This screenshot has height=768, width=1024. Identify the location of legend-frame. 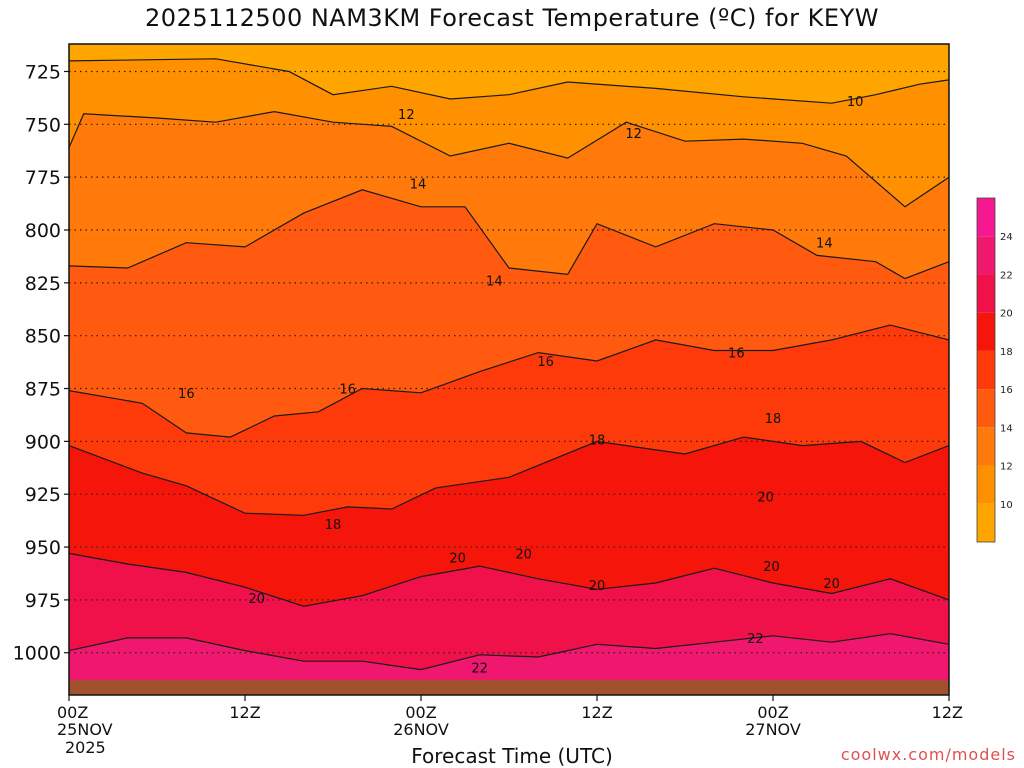
(986, 370).